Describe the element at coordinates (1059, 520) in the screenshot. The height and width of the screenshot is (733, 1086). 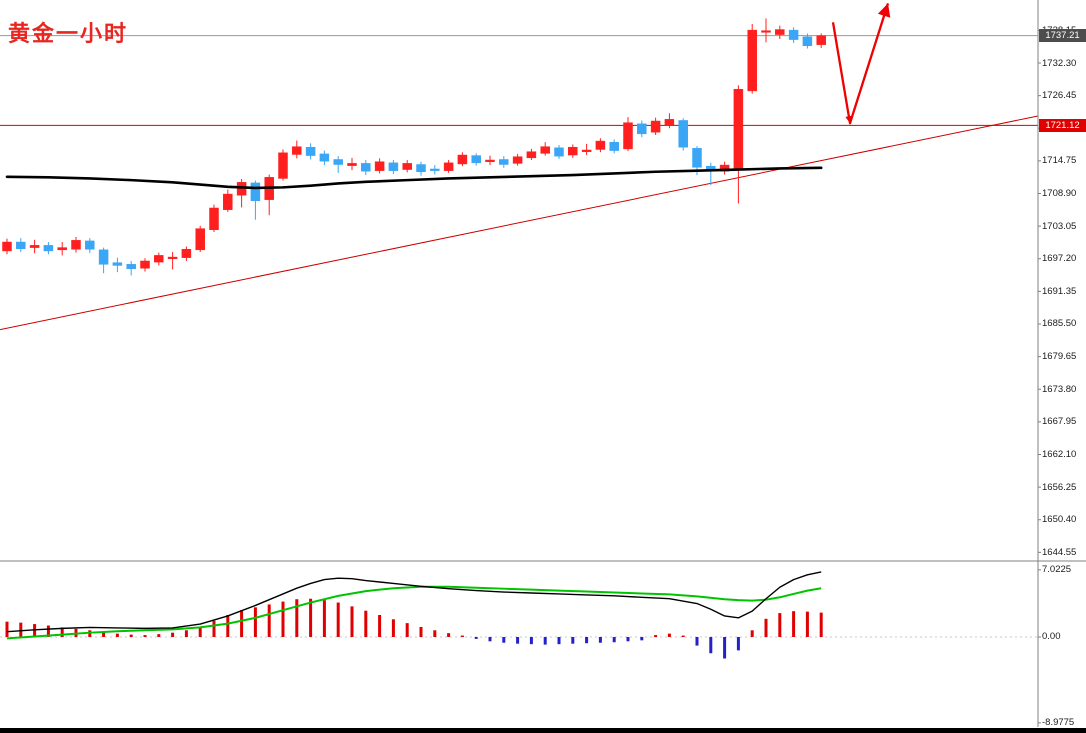
I see `price-tick-label: 1650.40` at that location.